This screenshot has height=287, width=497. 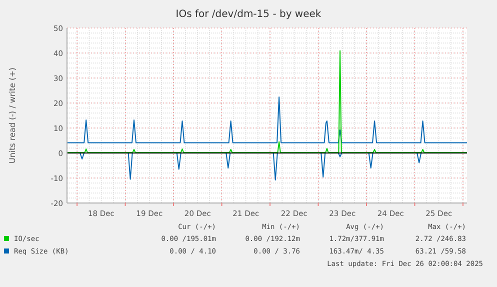 What do you see at coordinates (249, 14) in the screenshot?
I see `chart-title: IOs for /dev/dm-15 - by week` at bounding box center [249, 14].